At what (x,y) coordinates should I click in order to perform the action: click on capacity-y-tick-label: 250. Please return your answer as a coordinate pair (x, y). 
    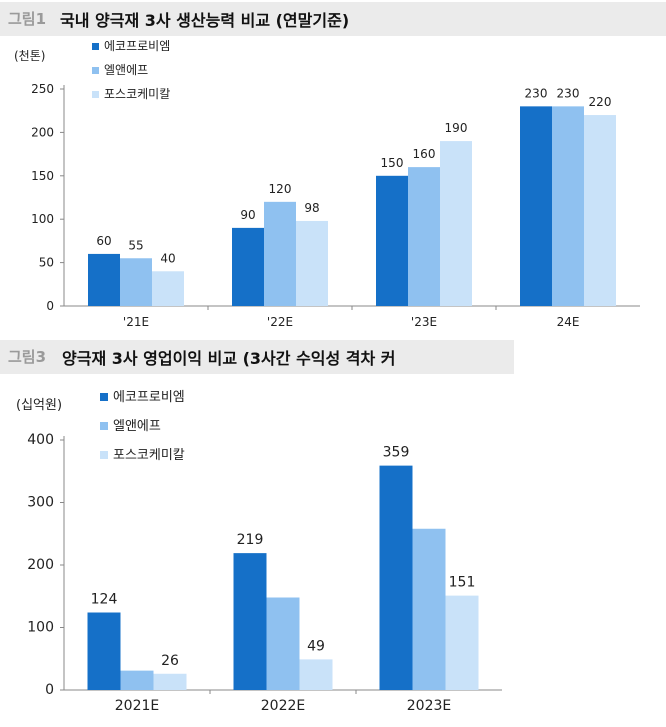
    Looking at the image, I should click on (42, 89).